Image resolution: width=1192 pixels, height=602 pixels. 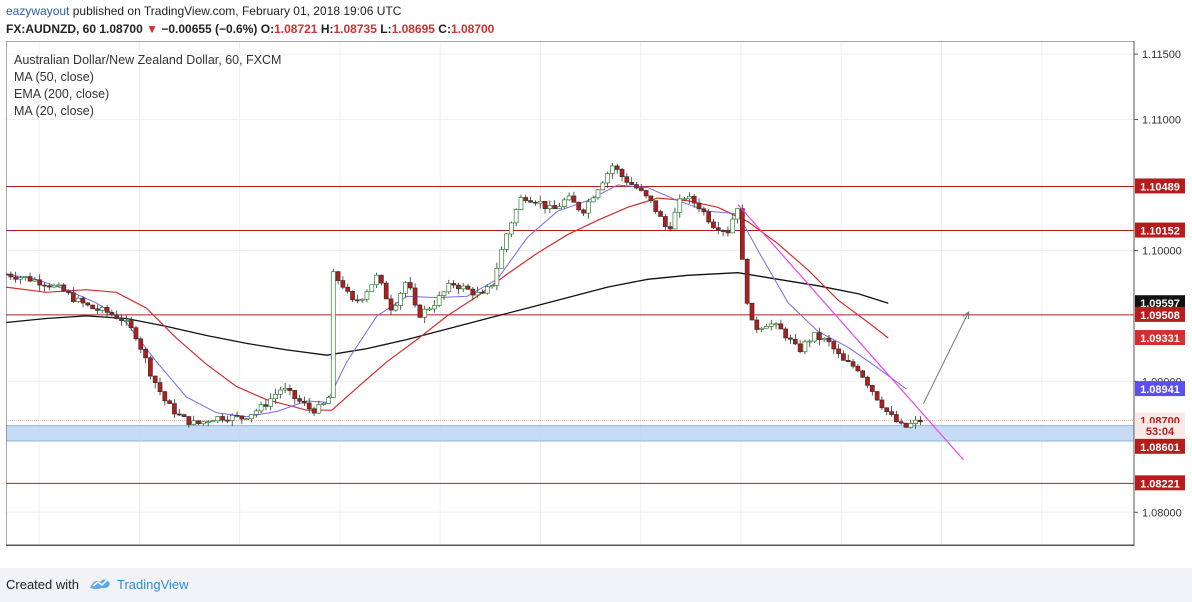 What do you see at coordinates (54, 111) in the screenshot?
I see `legend-ma20: MA (20, close)` at bounding box center [54, 111].